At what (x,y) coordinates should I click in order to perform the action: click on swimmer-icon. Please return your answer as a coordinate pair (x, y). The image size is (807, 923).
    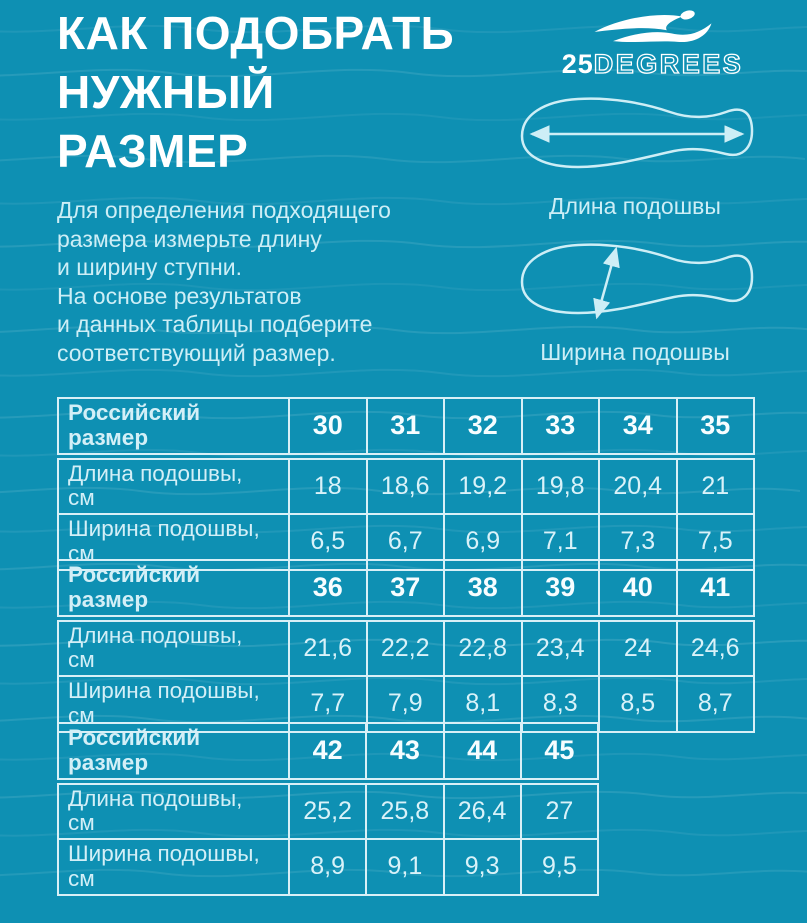
    Looking at the image, I should click on (652, 26).